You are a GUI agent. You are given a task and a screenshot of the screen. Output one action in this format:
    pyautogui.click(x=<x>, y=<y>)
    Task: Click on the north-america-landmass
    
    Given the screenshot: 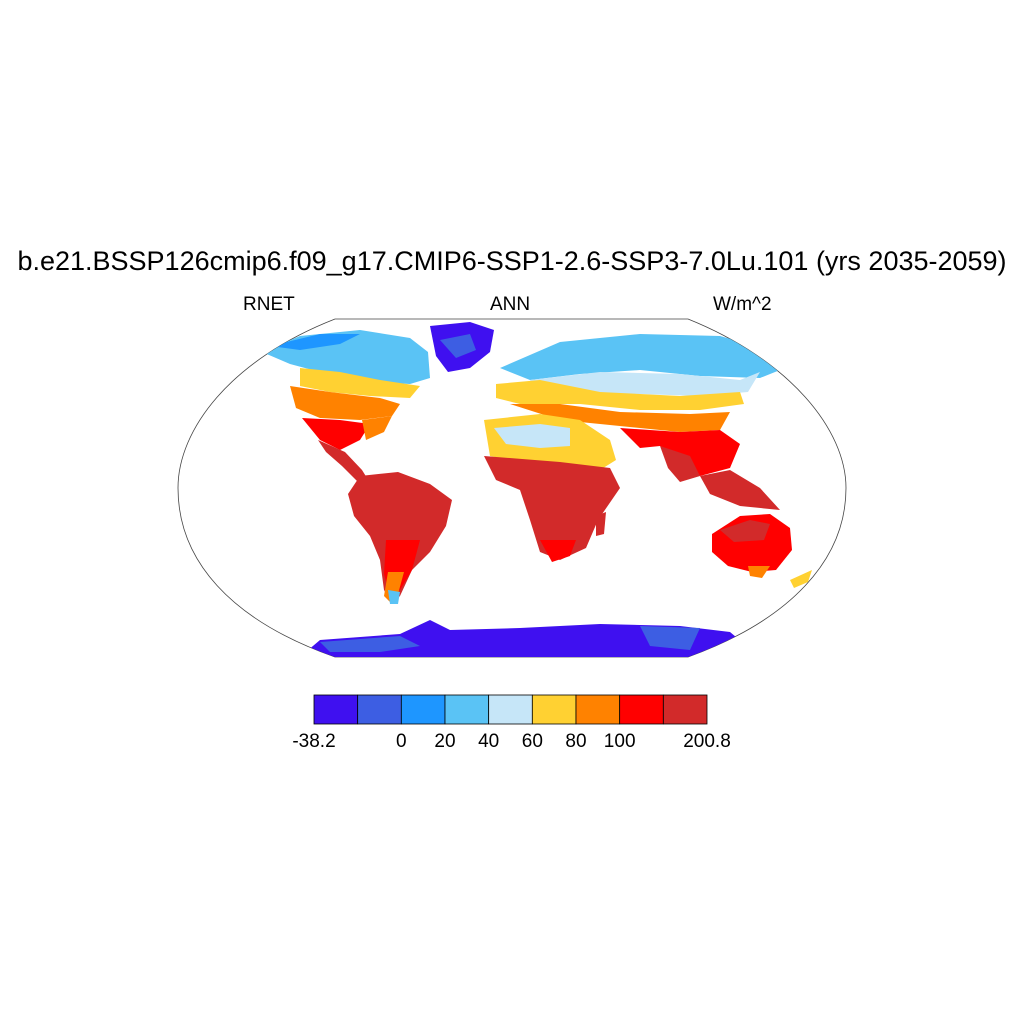 What is the action you would take?
    pyautogui.click(x=346, y=408)
    